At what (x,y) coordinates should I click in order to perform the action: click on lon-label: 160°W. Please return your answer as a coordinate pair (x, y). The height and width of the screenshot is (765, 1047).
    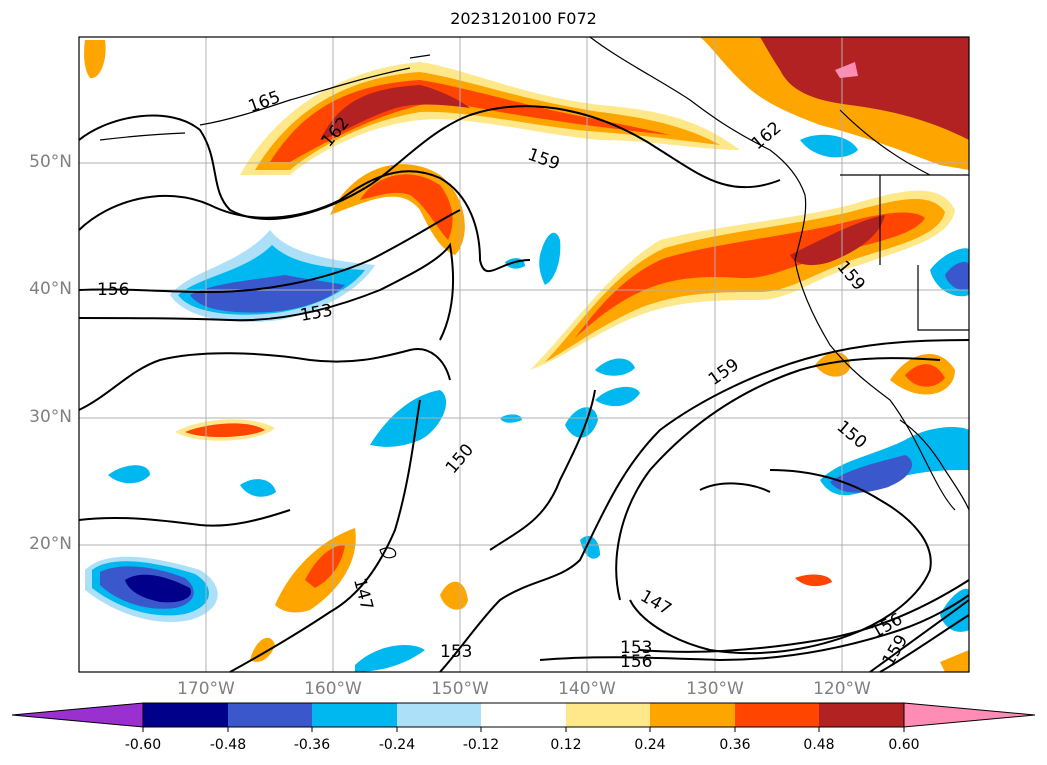
    Looking at the image, I should click on (333, 689).